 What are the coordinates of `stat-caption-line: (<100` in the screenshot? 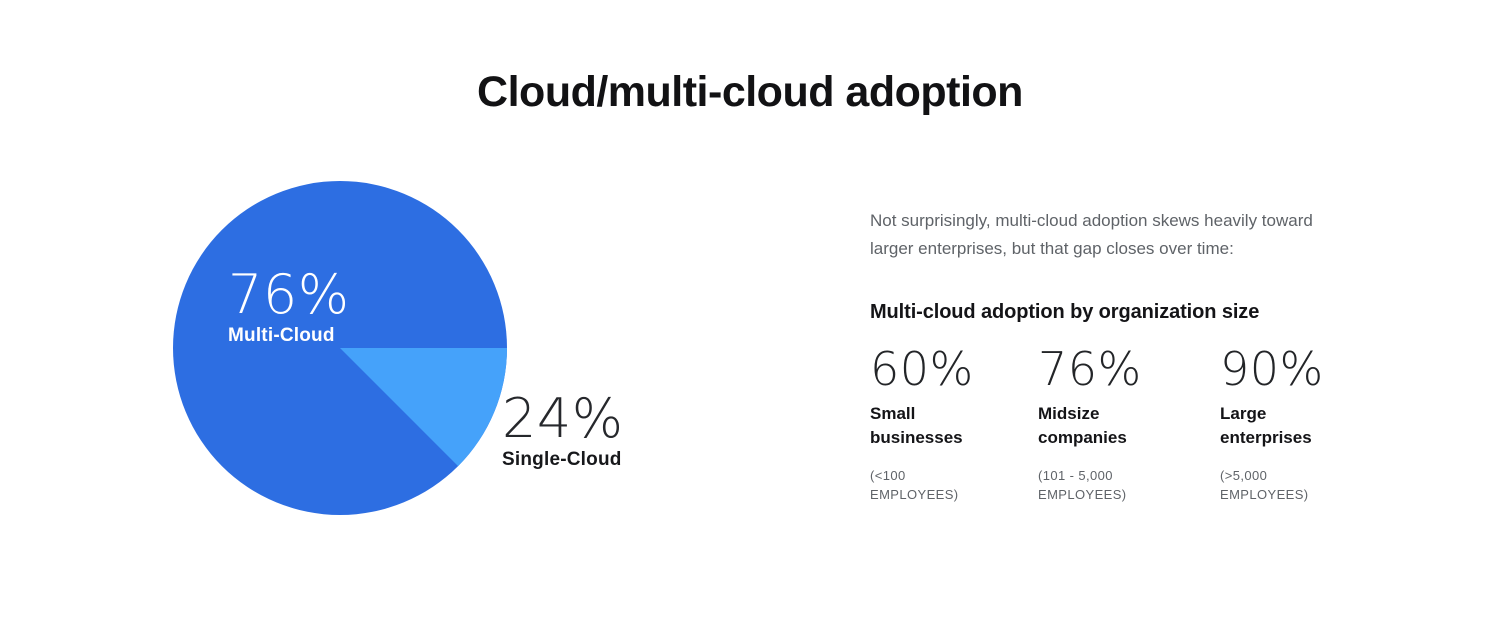 It's located at (888, 475).